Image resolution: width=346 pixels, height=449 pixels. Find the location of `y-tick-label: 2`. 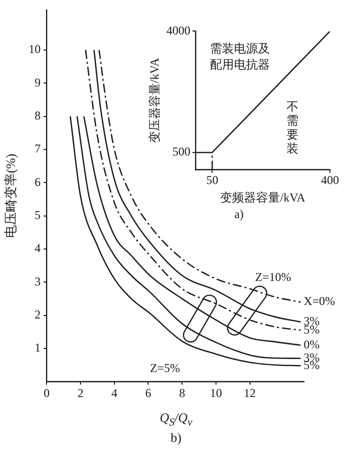

y-tick-label: 2 is located at coordinates (37, 314).